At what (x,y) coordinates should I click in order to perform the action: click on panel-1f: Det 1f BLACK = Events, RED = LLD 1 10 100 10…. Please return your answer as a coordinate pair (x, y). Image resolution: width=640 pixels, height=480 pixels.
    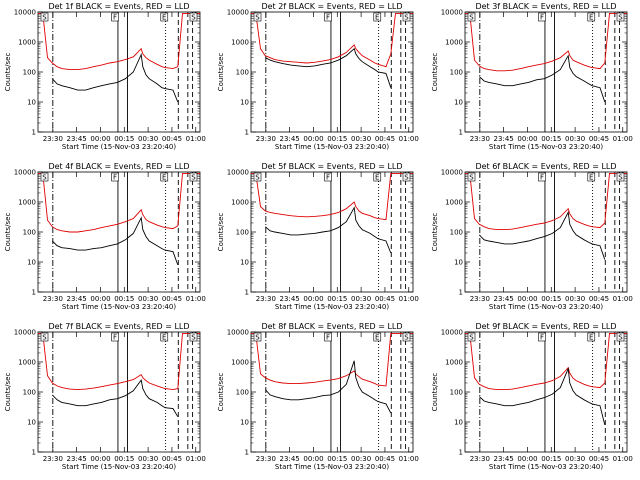
    Looking at the image, I should click on (105, 76).